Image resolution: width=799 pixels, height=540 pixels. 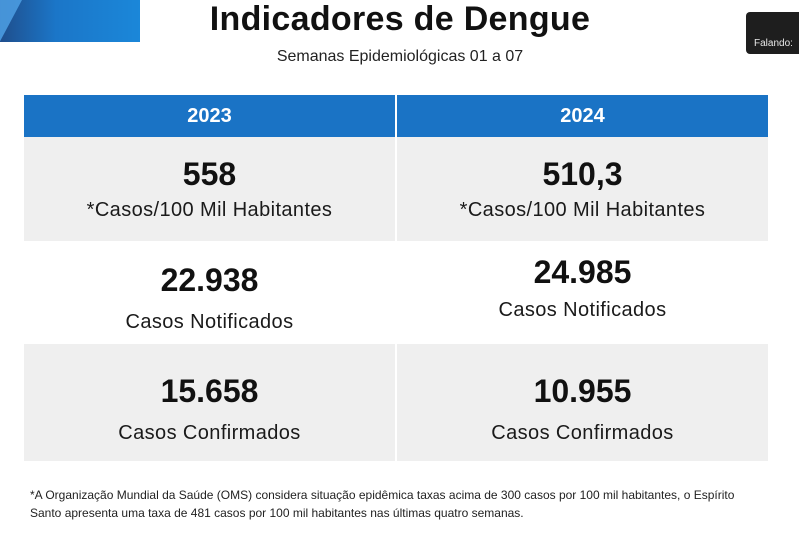 I want to click on column-header-2023: 2023, so click(x=209, y=116).